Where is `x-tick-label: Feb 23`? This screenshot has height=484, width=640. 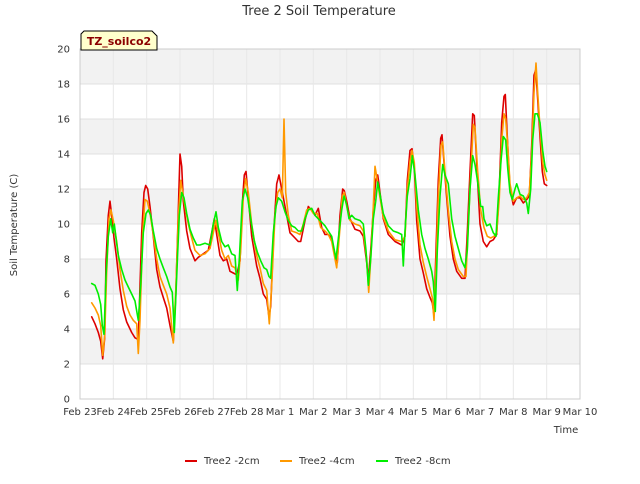 x-tick-label: Feb 23 is located at coordinates (80, 412).